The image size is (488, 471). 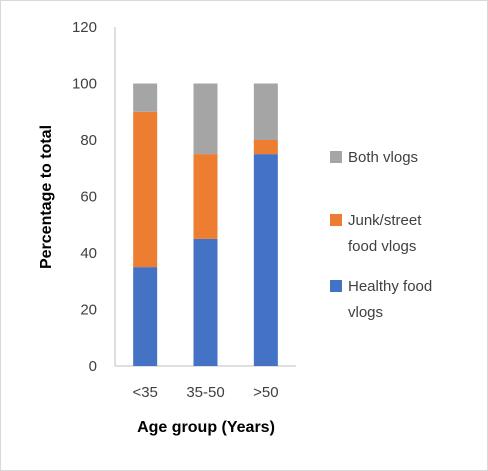 I want to click on y-tick-label: 60, so click(x=88, y=197).